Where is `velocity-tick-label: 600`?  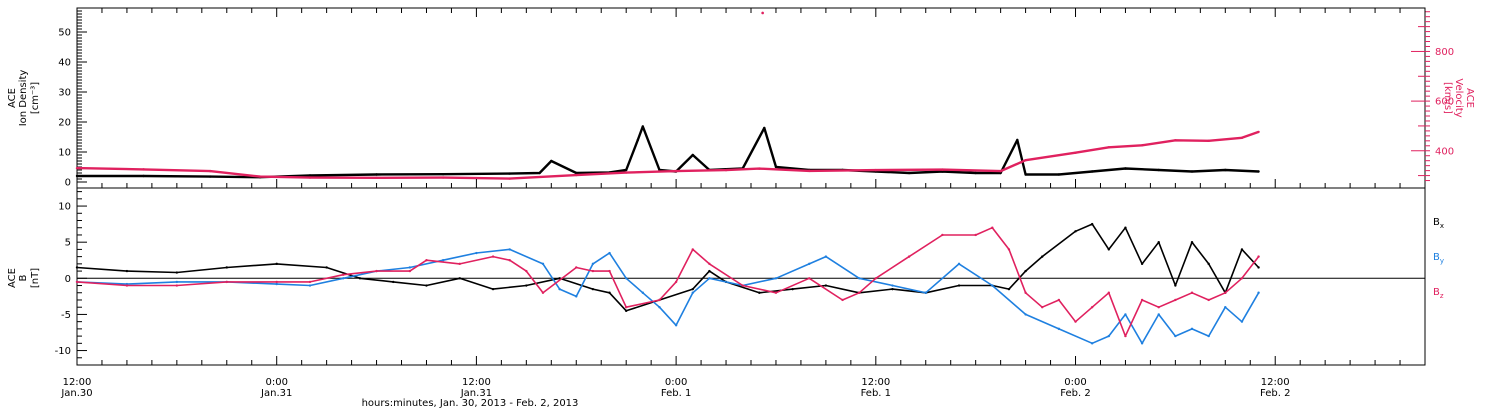 velocity-tick-label: 600 is located at coordinates (1444, 102).